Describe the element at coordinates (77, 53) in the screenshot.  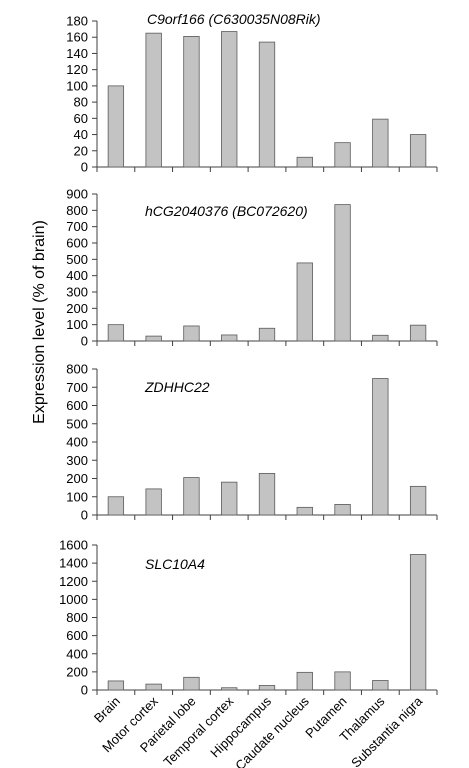
I see `y-tick-label: 140` at that location.